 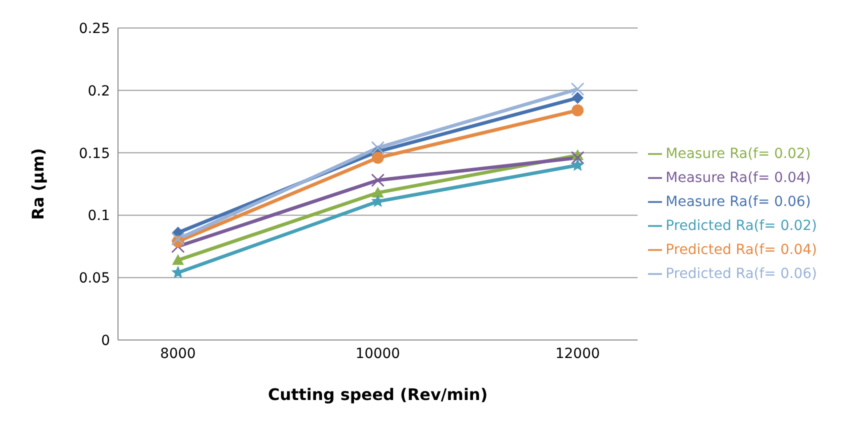 I want to click on y-tick-label: 0, so click(x=105, y=340).